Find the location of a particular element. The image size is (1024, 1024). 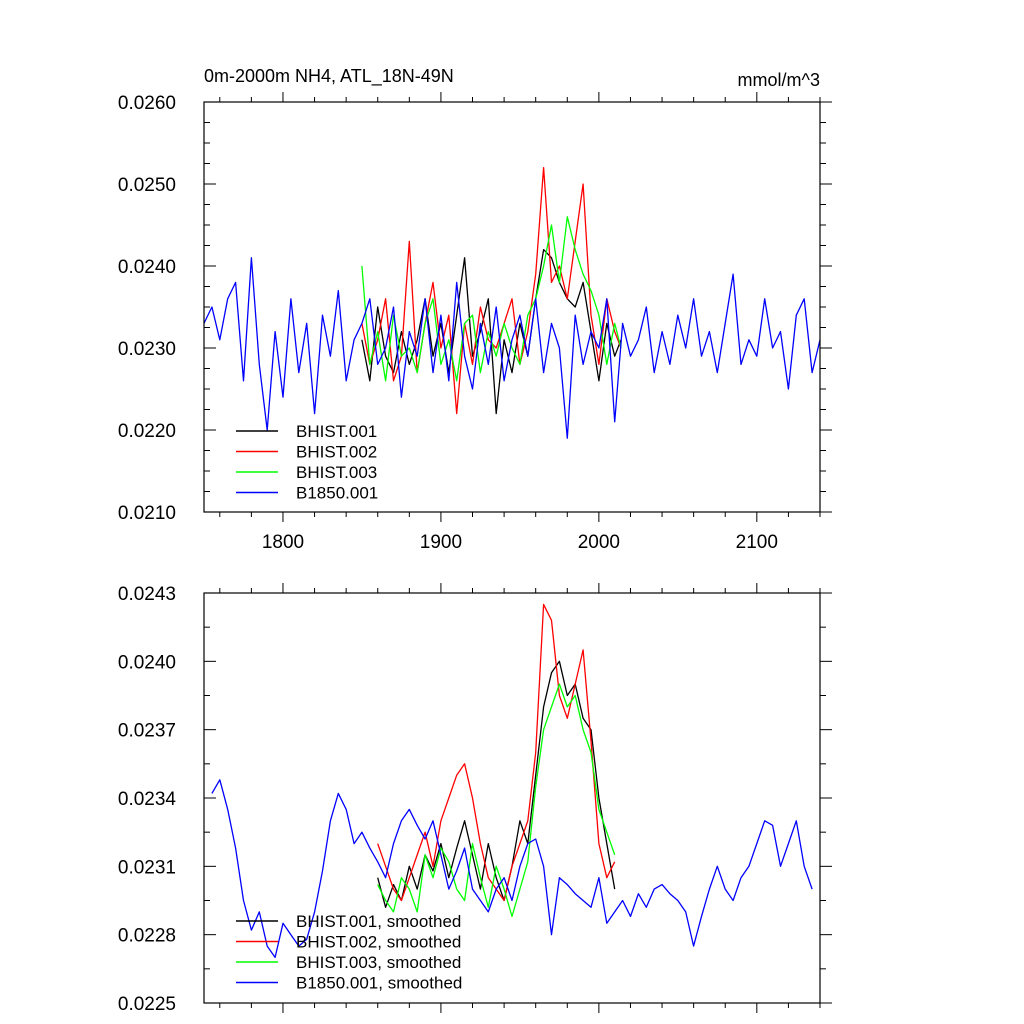

bottom-y-tick-label: 0.0234 is located at coordinates (147, 799).